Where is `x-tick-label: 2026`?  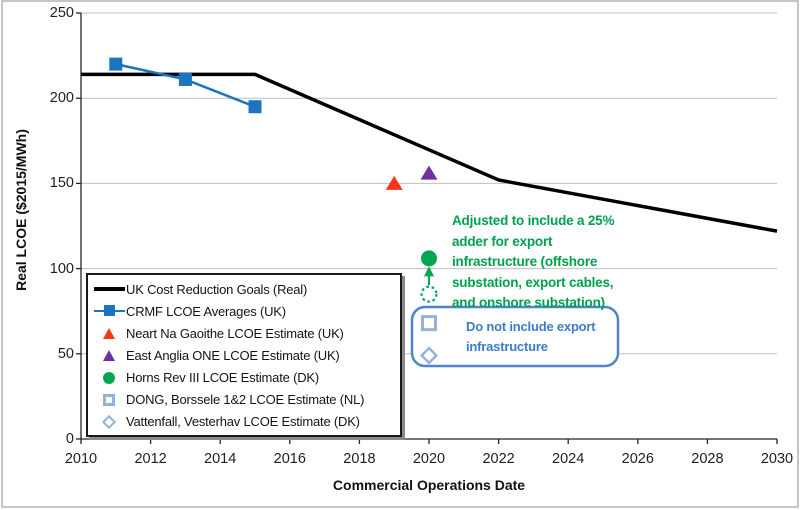 x-tick-label: 2026 is located at coordinates (637, 459).